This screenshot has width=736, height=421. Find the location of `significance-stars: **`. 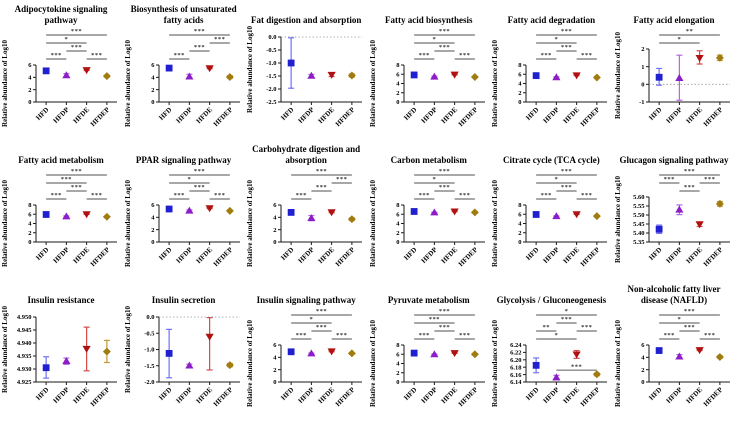

significance-stars: ** is located at coordinates (690, 31).